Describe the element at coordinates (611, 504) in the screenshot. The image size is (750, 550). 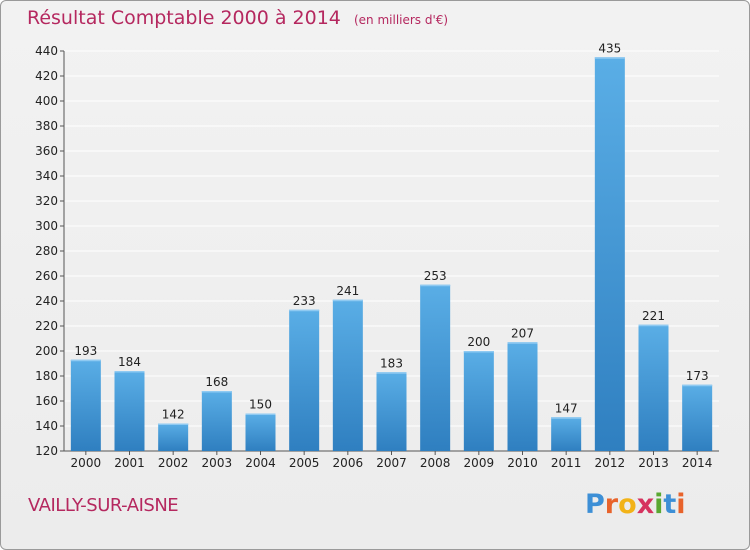
I see `logo-letter: r` at that location.